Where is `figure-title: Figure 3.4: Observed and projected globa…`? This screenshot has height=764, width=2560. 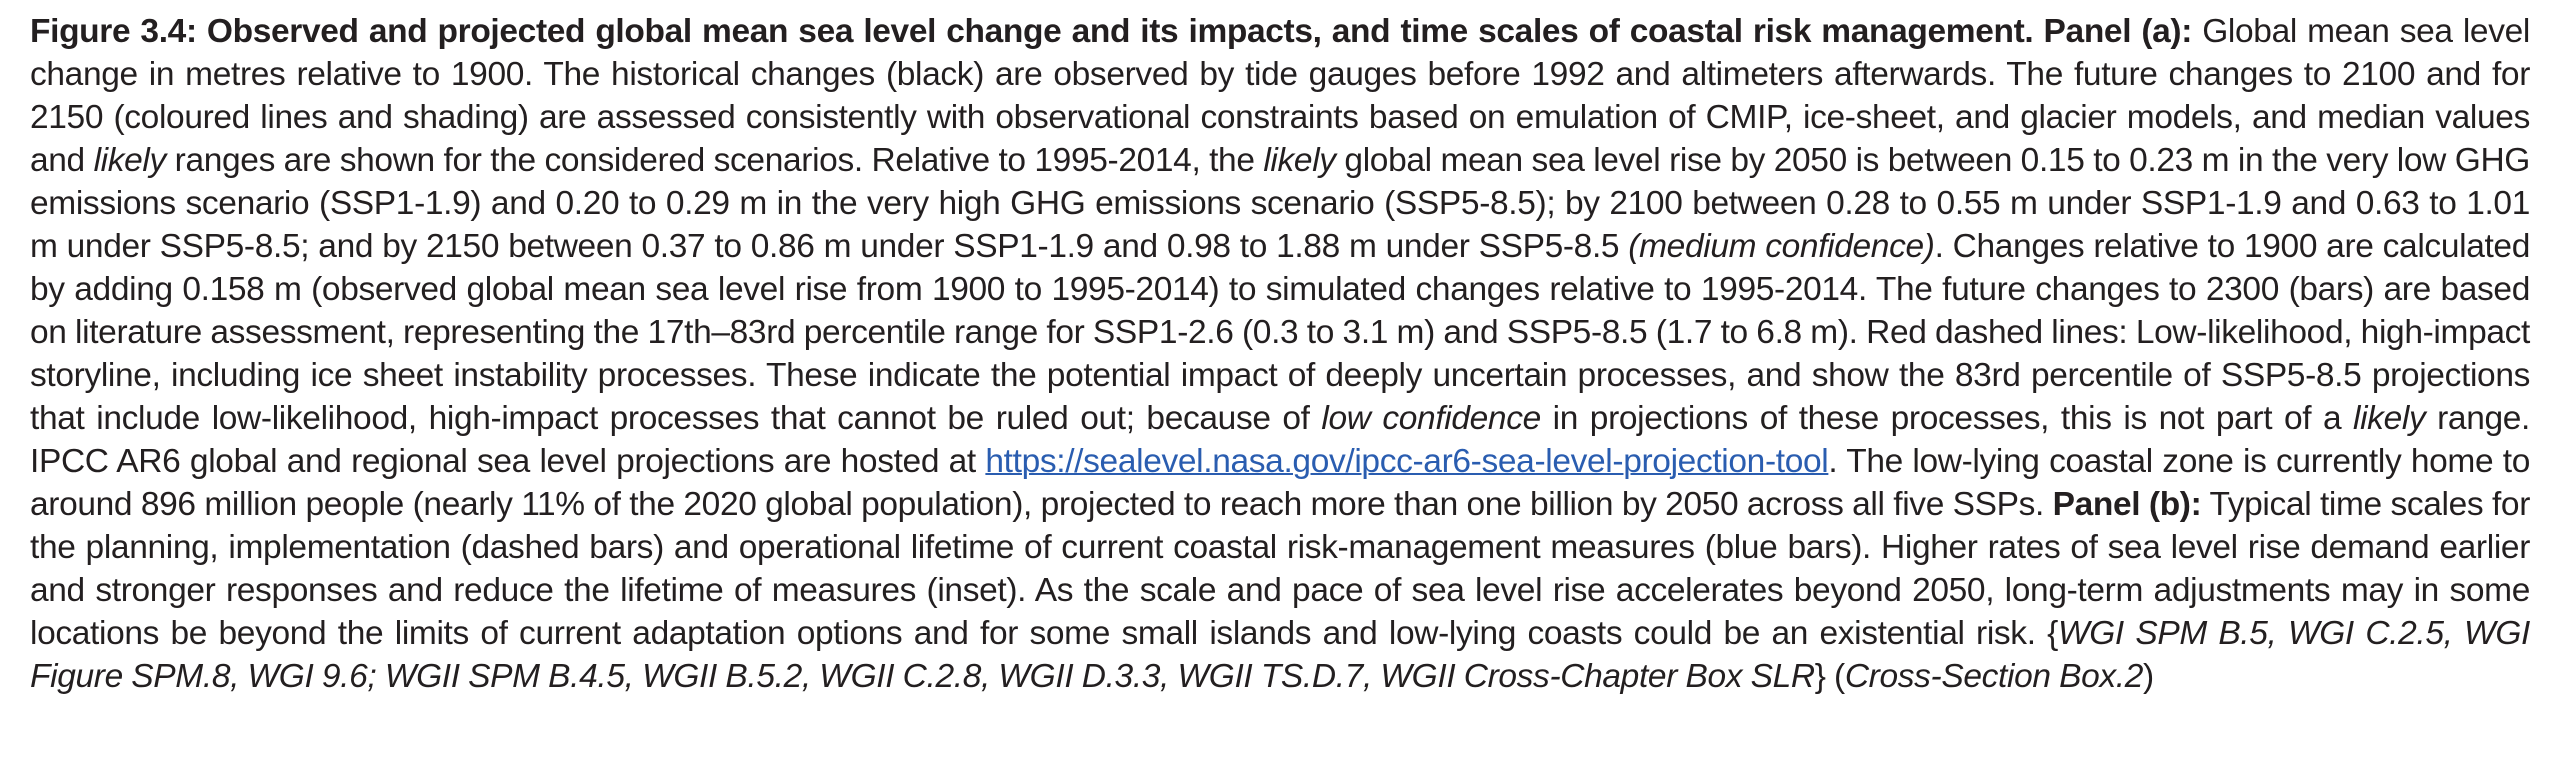
figure-title: Figure 3.4: Observed and projected globa… is located at coordinates (1032, 31).